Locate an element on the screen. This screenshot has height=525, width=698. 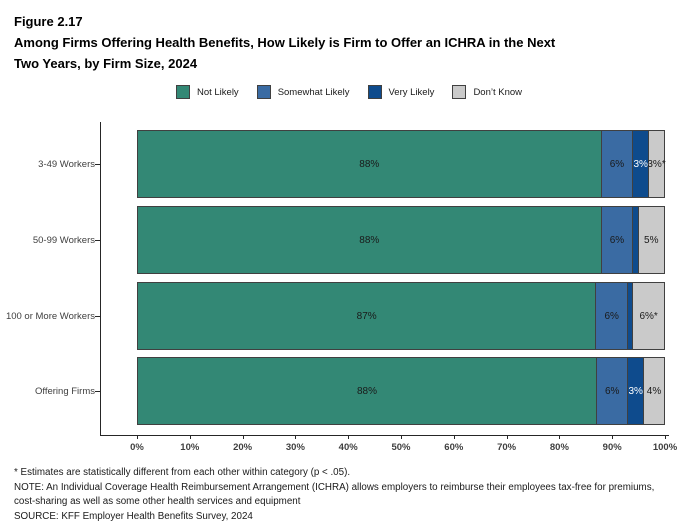
bar-segment-value: 5% is located at coordinates (651, 240).